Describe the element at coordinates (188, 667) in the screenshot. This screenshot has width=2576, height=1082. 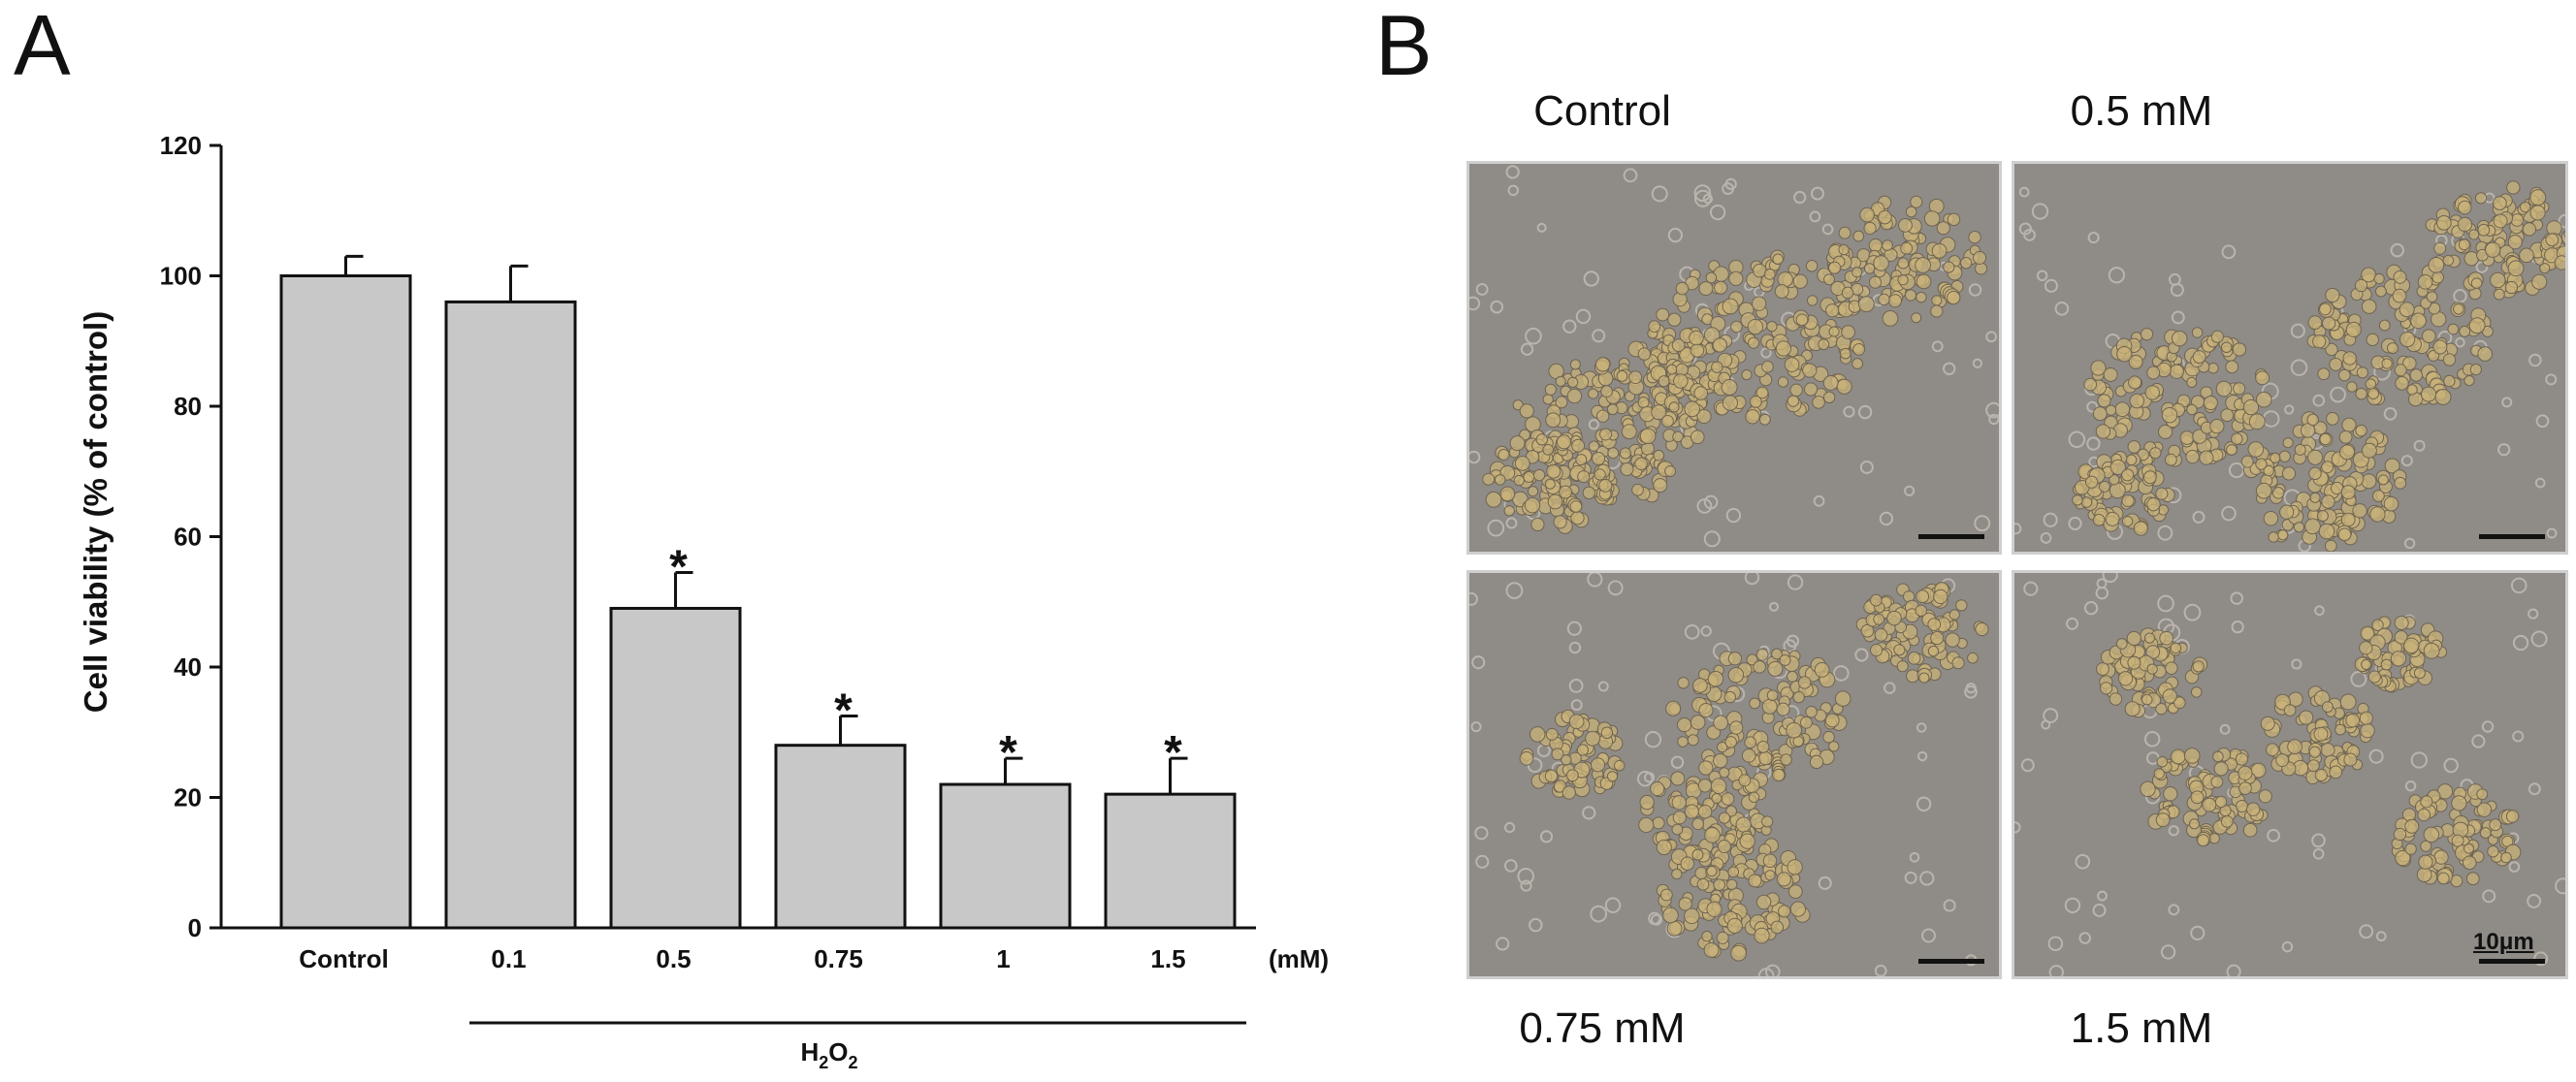
I see `y-tick-label: 40` at that location.